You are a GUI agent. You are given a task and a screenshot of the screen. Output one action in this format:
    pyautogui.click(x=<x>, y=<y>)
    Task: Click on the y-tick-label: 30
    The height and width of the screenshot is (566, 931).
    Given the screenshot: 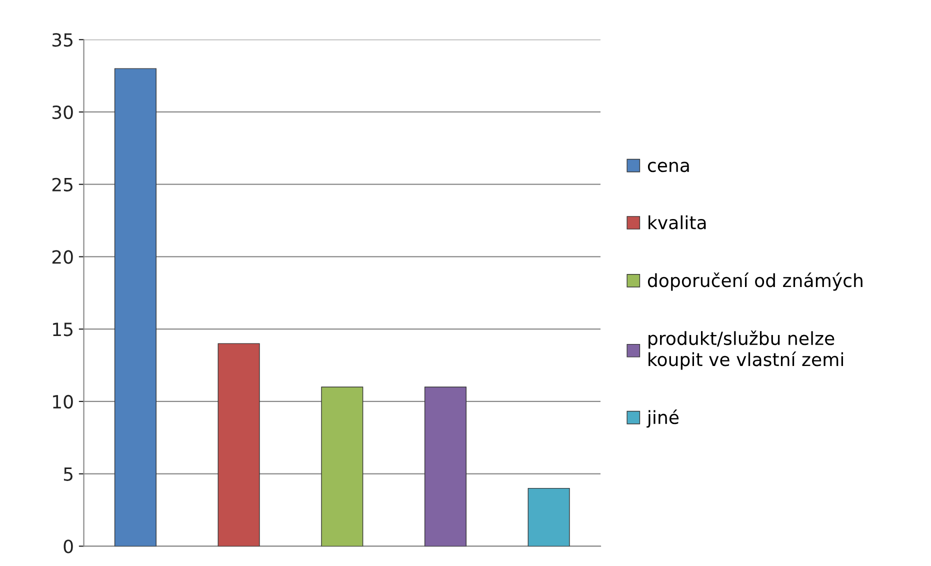 What is the action you would take?
    pyautogui.click(x=62, y=112)
    